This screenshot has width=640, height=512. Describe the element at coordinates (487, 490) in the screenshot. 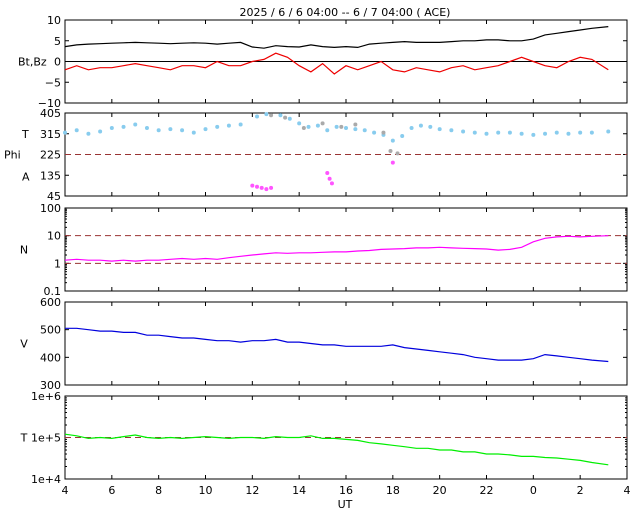

I see `x-tick-label: 22` at that location.